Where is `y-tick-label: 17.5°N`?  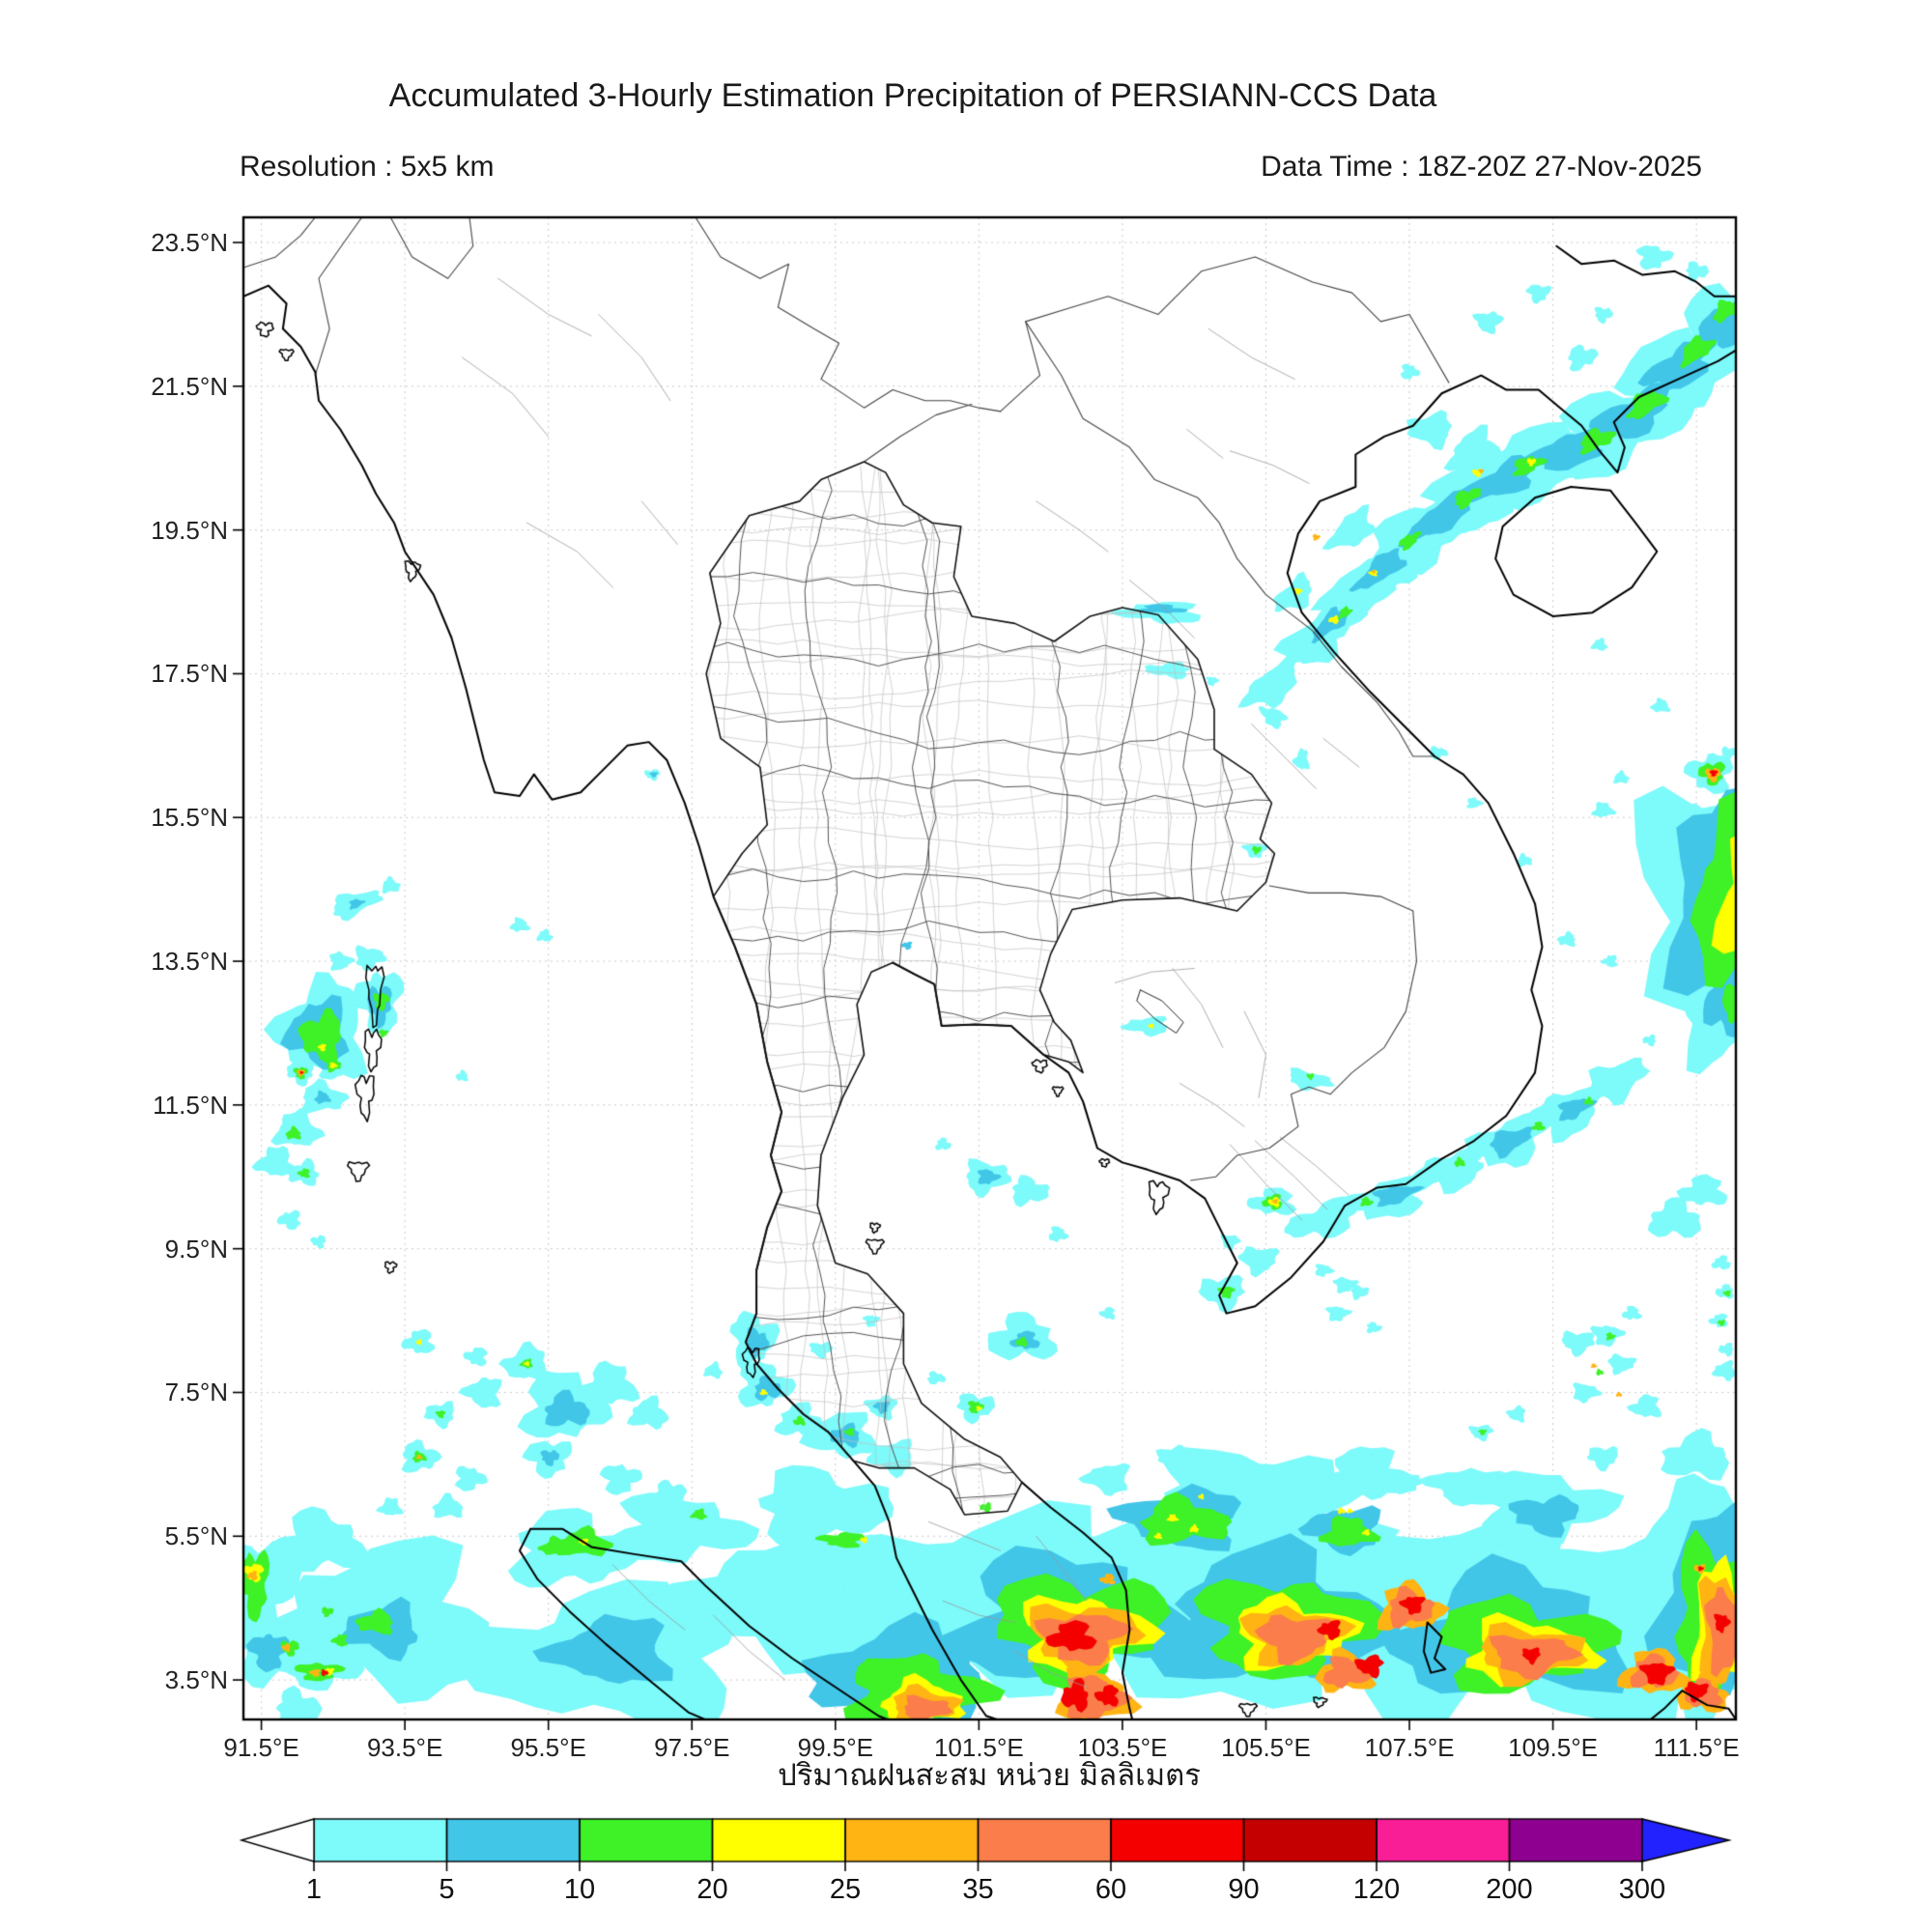 y-tick-label: 17.5°N is located at coordinates (189, 674).